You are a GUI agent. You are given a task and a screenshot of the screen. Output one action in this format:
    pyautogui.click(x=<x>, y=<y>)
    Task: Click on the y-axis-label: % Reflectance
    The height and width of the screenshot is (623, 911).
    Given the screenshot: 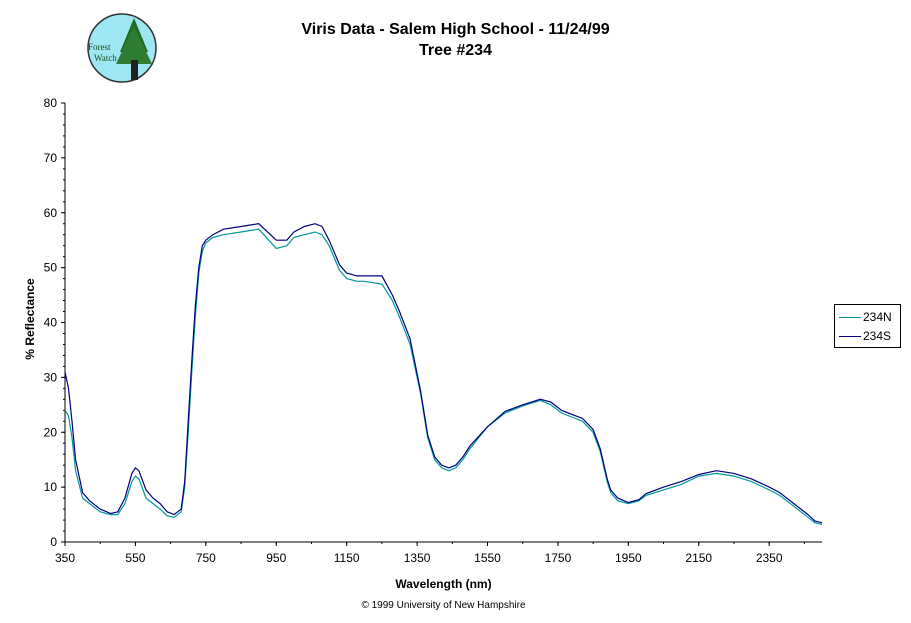 What is the action you would take?
    pyautogui.click(x=30, y=319)
    